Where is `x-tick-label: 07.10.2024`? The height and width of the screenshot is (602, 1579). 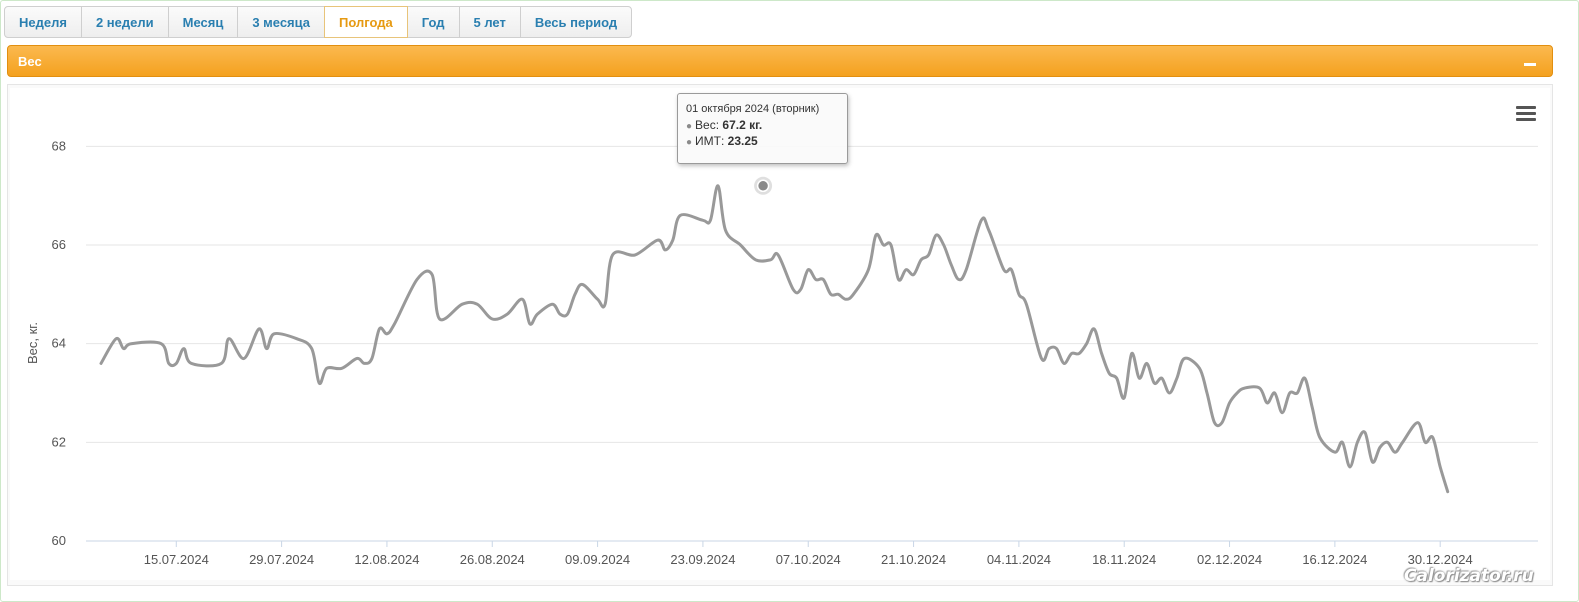 x-tick-label: 07.10.2024 is located at coordinates (808, 559).